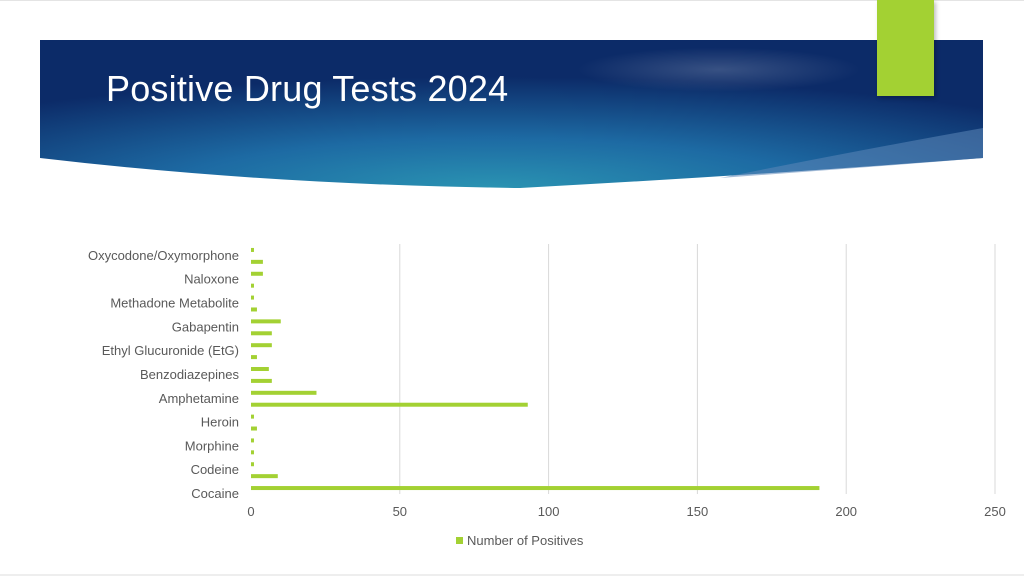 The image size is (1024, 576). I want to click on category-label: Gabapentin, so click(205, 326).